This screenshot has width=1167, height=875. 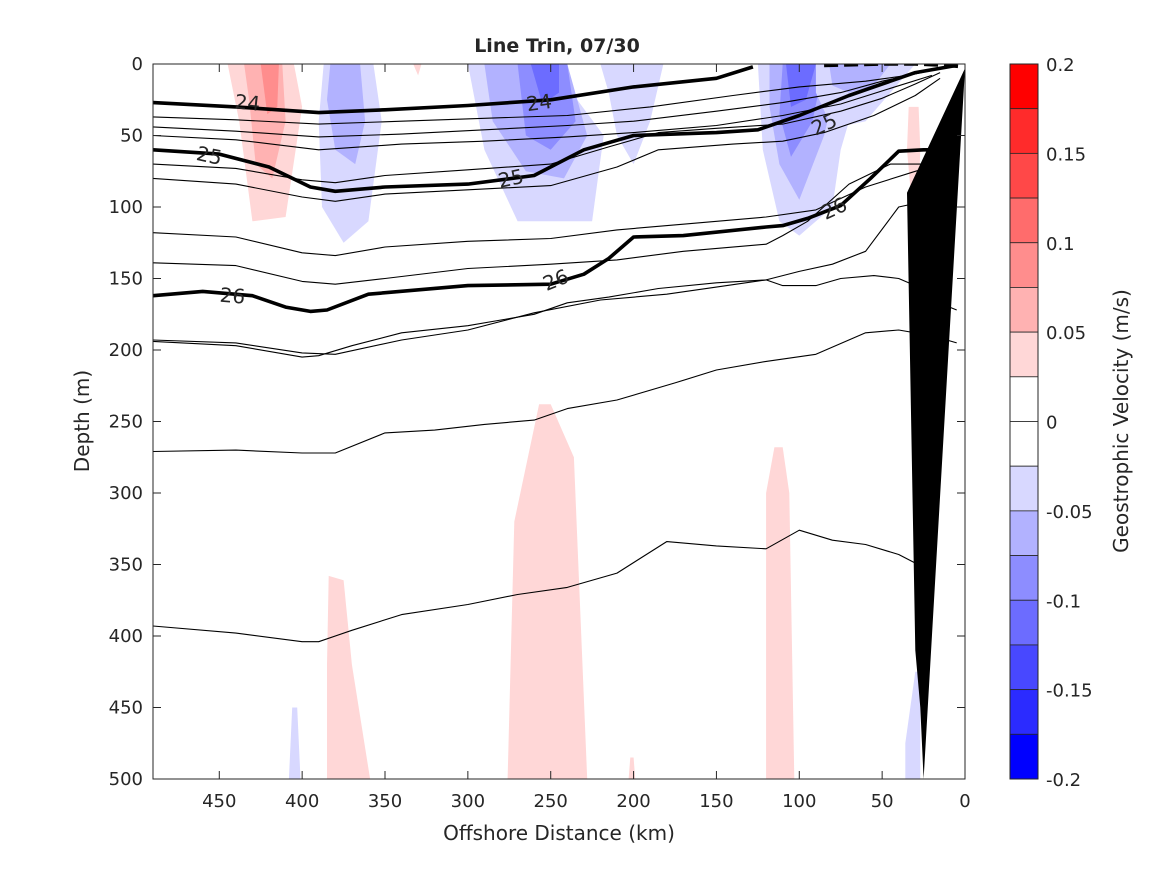 I want to click on x-tick-label: 150, so click(x=716, y=801).